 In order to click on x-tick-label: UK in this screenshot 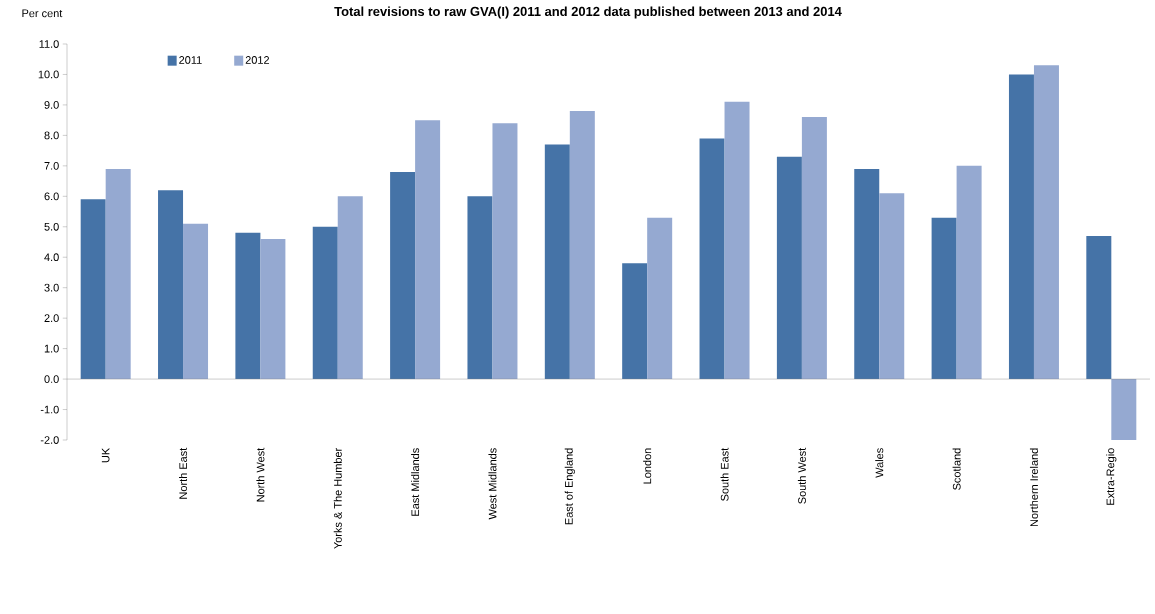, I will do `click(105, 455)`.